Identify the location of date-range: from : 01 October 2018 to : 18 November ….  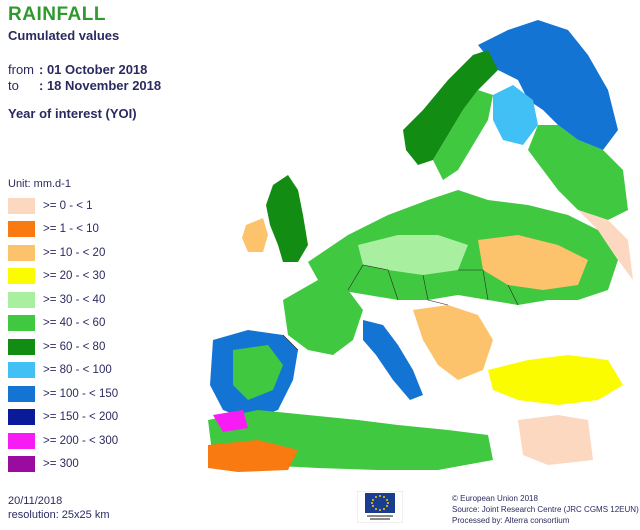
(84, 78).